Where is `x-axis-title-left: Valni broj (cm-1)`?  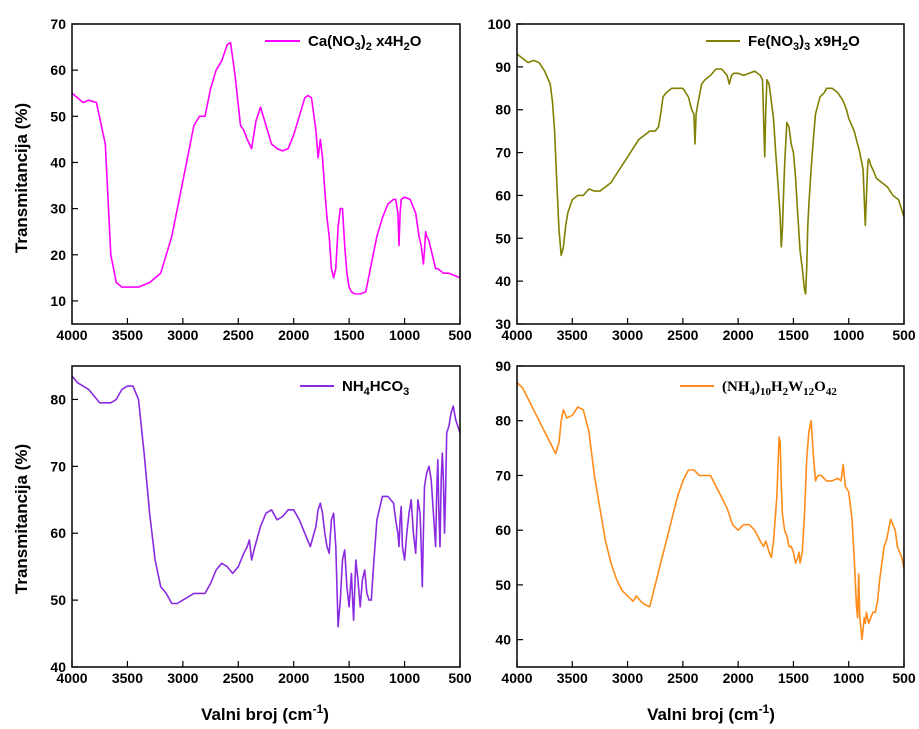
x-axis-title-left: Valni broj (cm-1) is located at coordinates (265, 713).